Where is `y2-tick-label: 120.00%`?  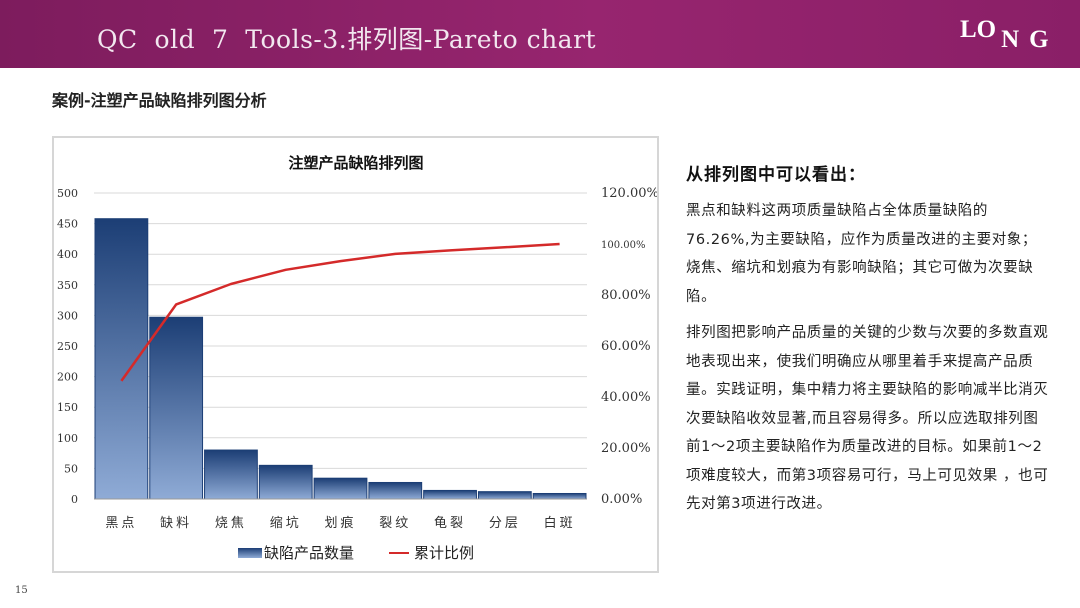 y2-tick-label: 120.00% is located at coordinates (629, 193).